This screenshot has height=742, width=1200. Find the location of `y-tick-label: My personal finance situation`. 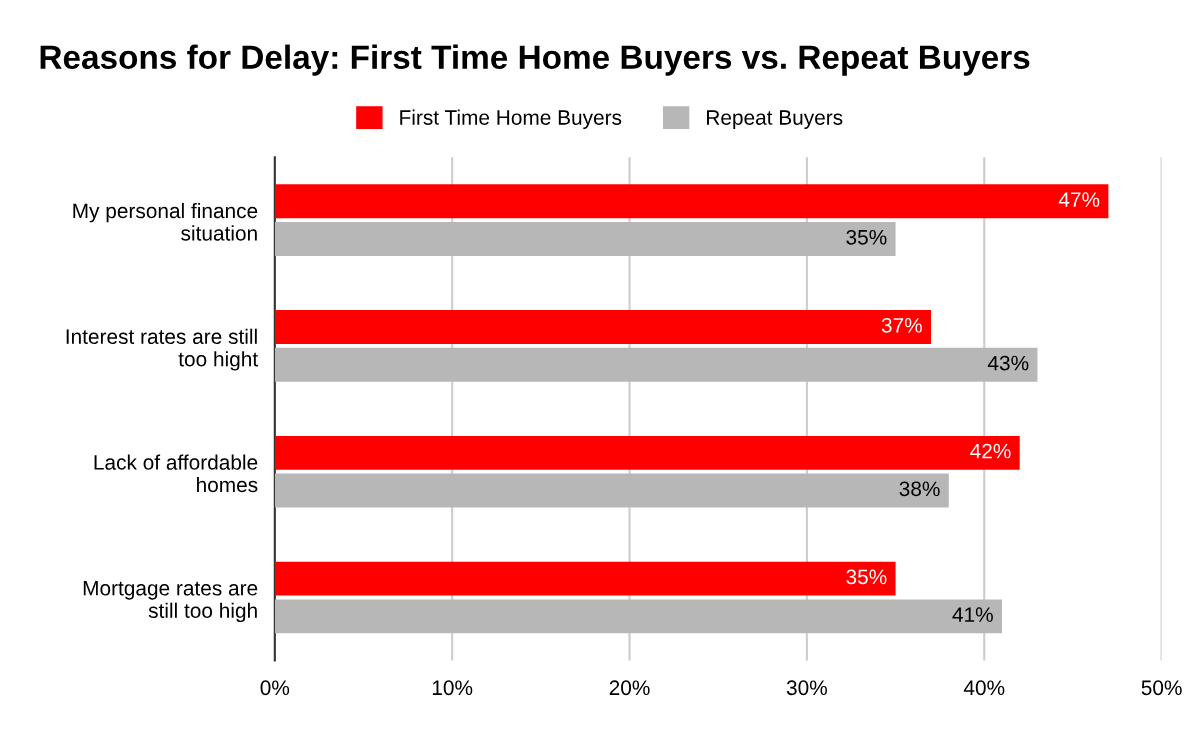

y-tick-label: My personal finance situation is located at coordinates (165, 221).